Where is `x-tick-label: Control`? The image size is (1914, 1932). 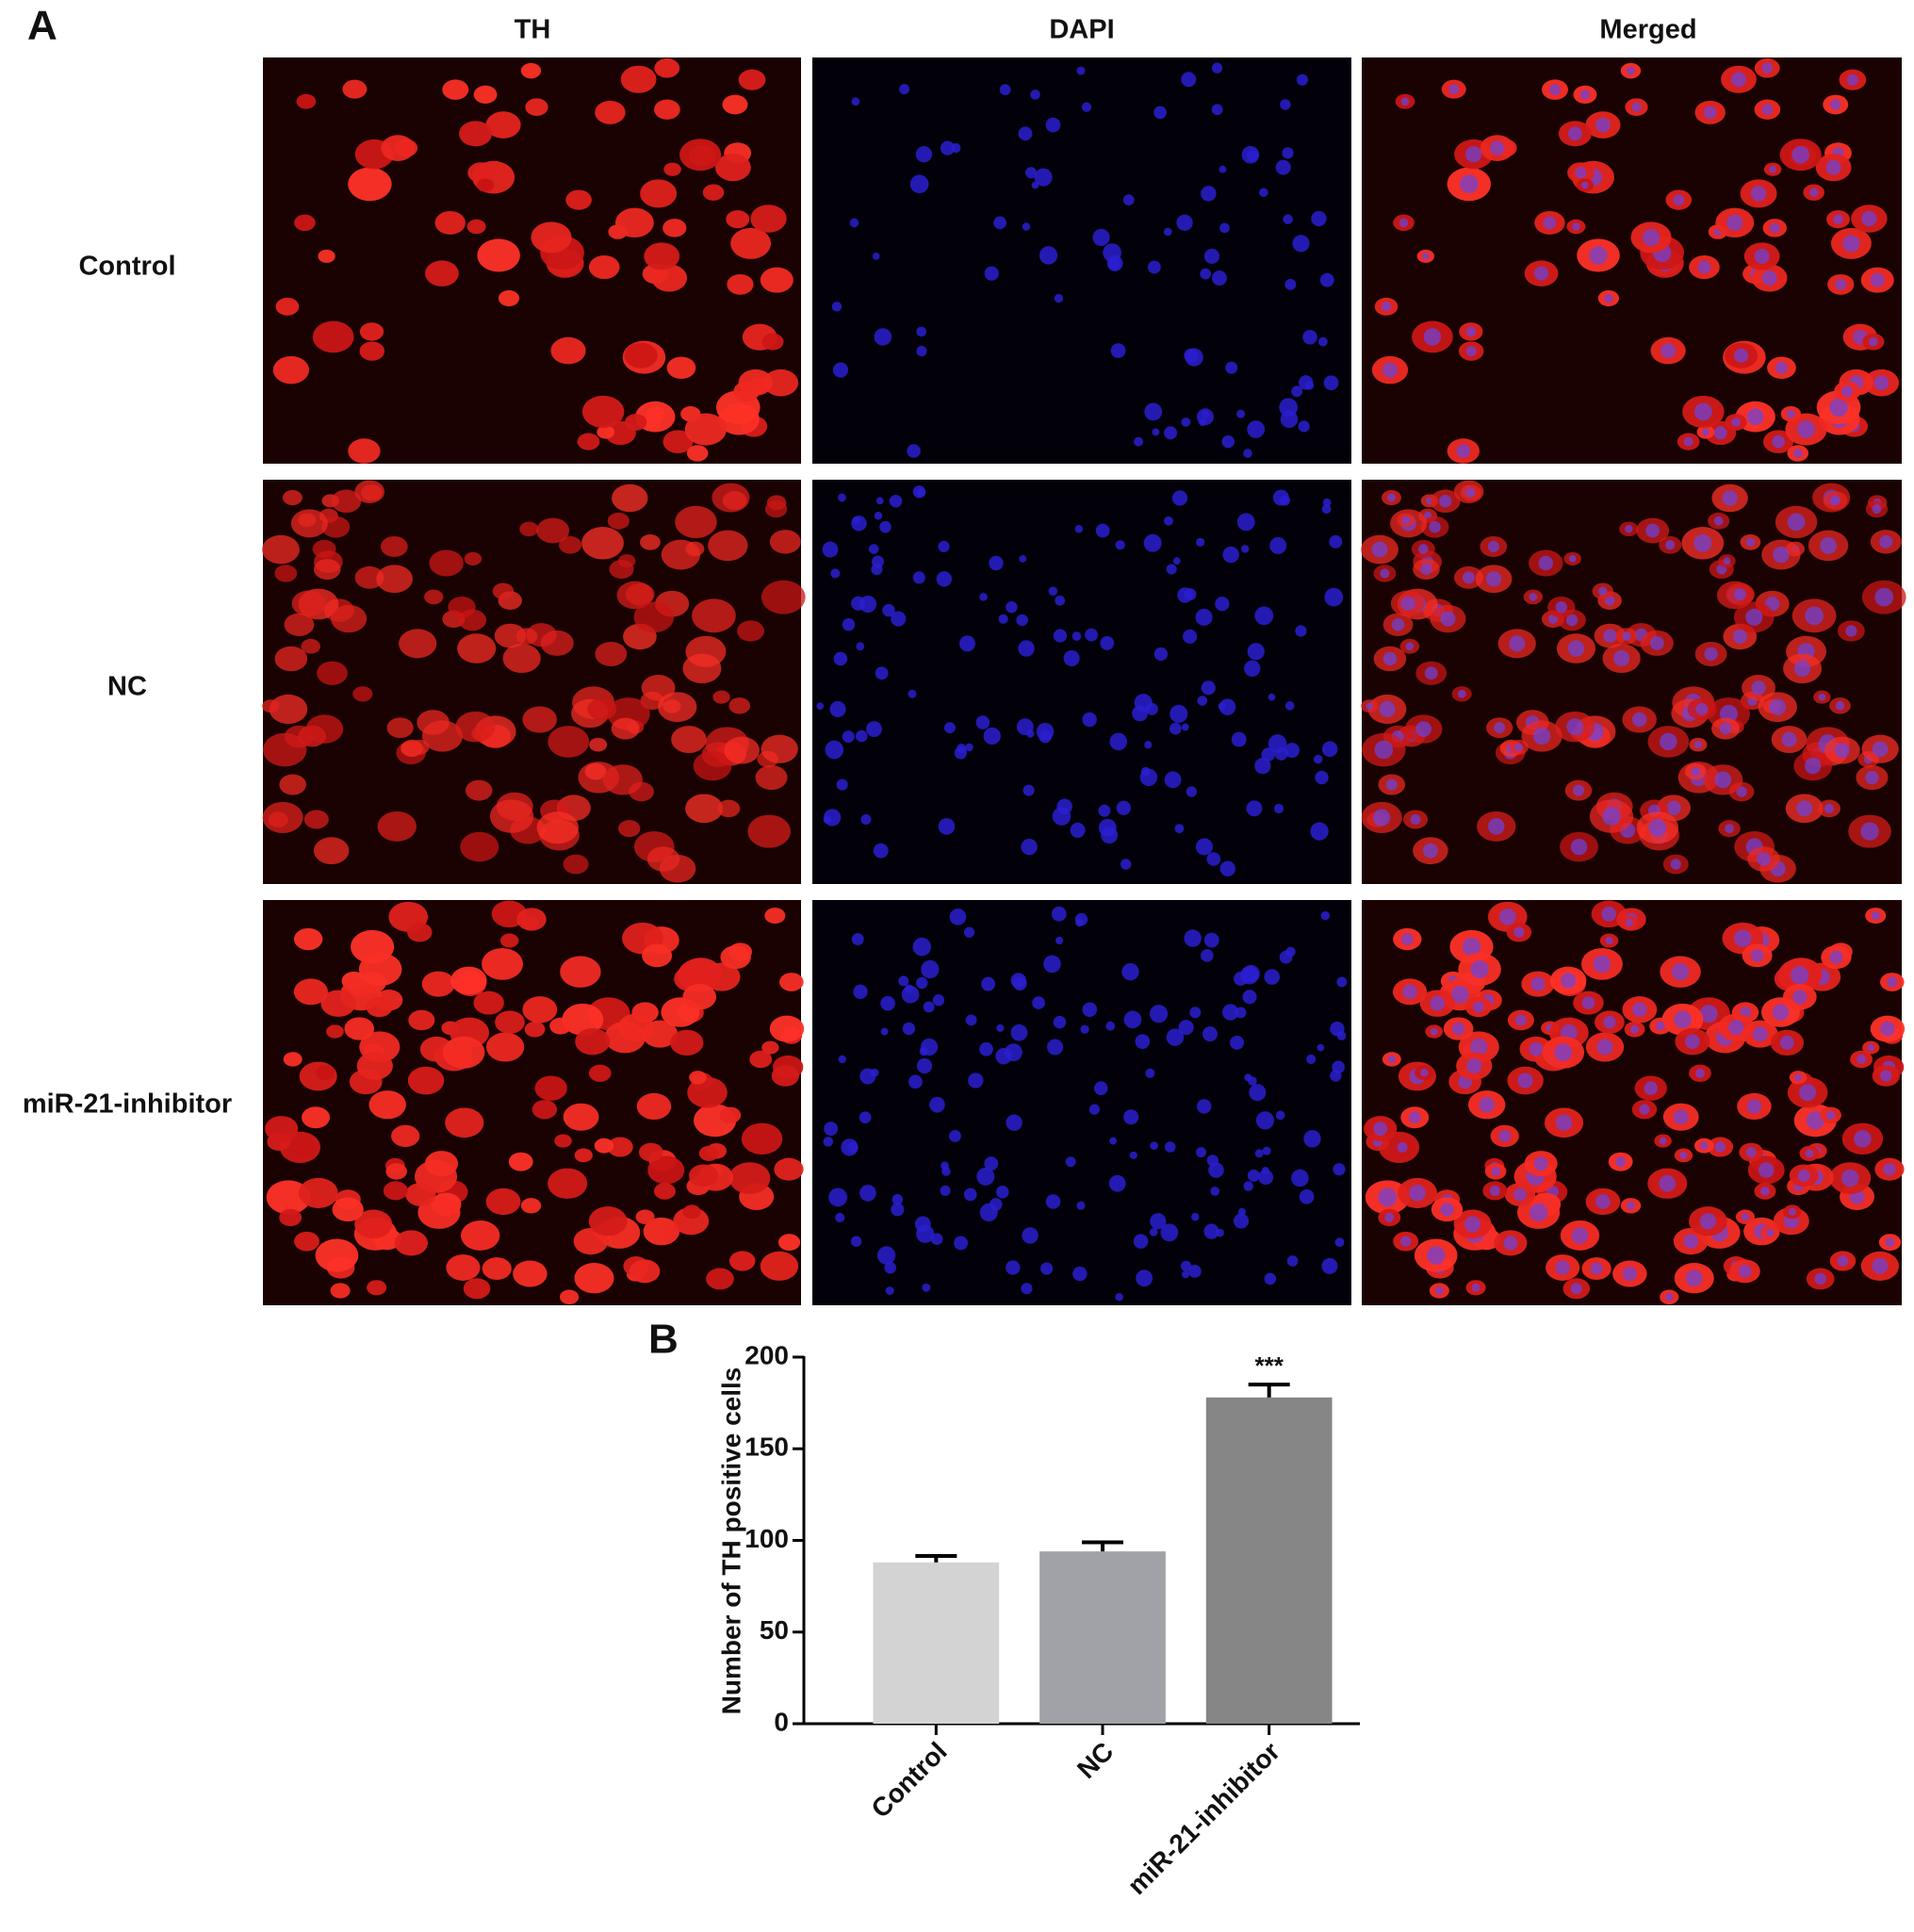 x-tick-label: Control is located at coordinates (909, 1780).